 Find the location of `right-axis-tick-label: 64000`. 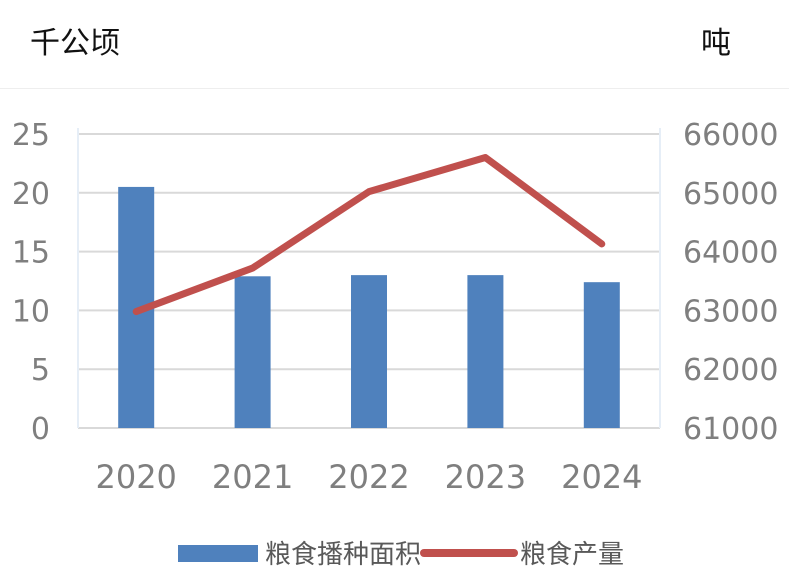

right-axis-tick-label: 64000 is located at coordinates (730, 253).